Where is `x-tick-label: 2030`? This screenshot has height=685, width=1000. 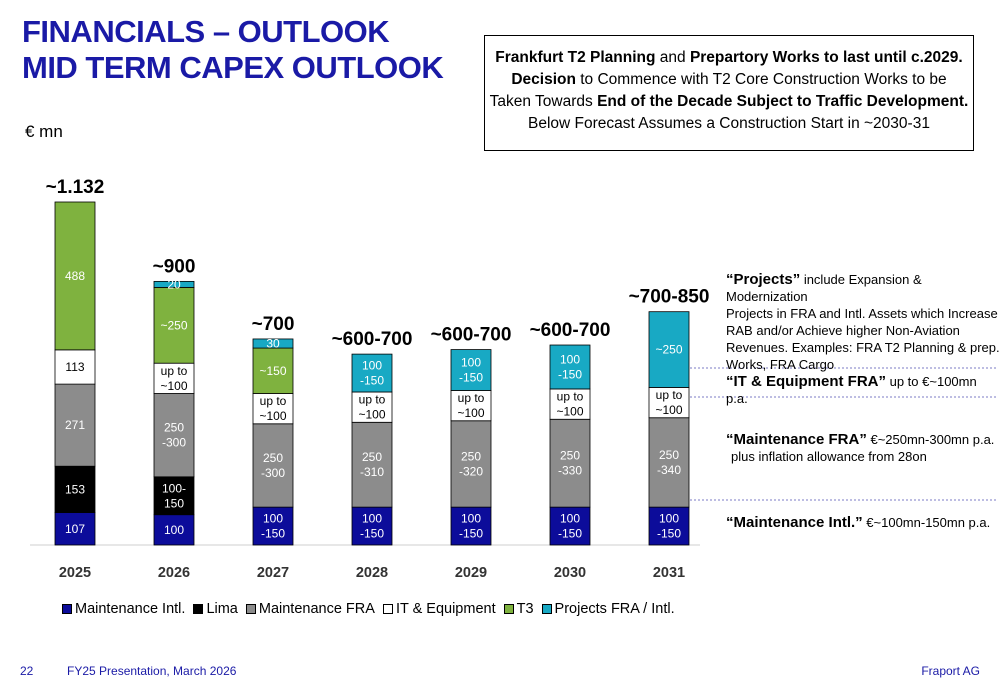
x-tick-label: 2030 is located at coordinates (570, 573).